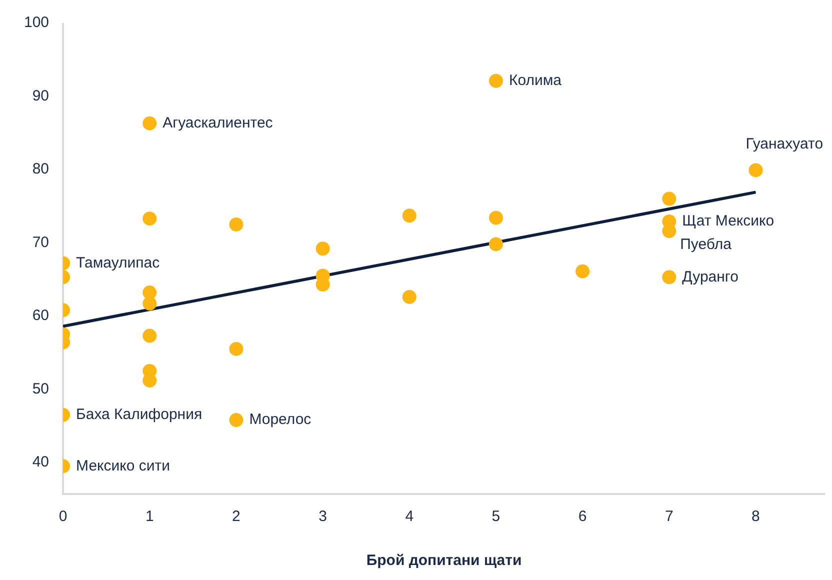  I want to click on x-tick-label: 5, so click(496, 517).